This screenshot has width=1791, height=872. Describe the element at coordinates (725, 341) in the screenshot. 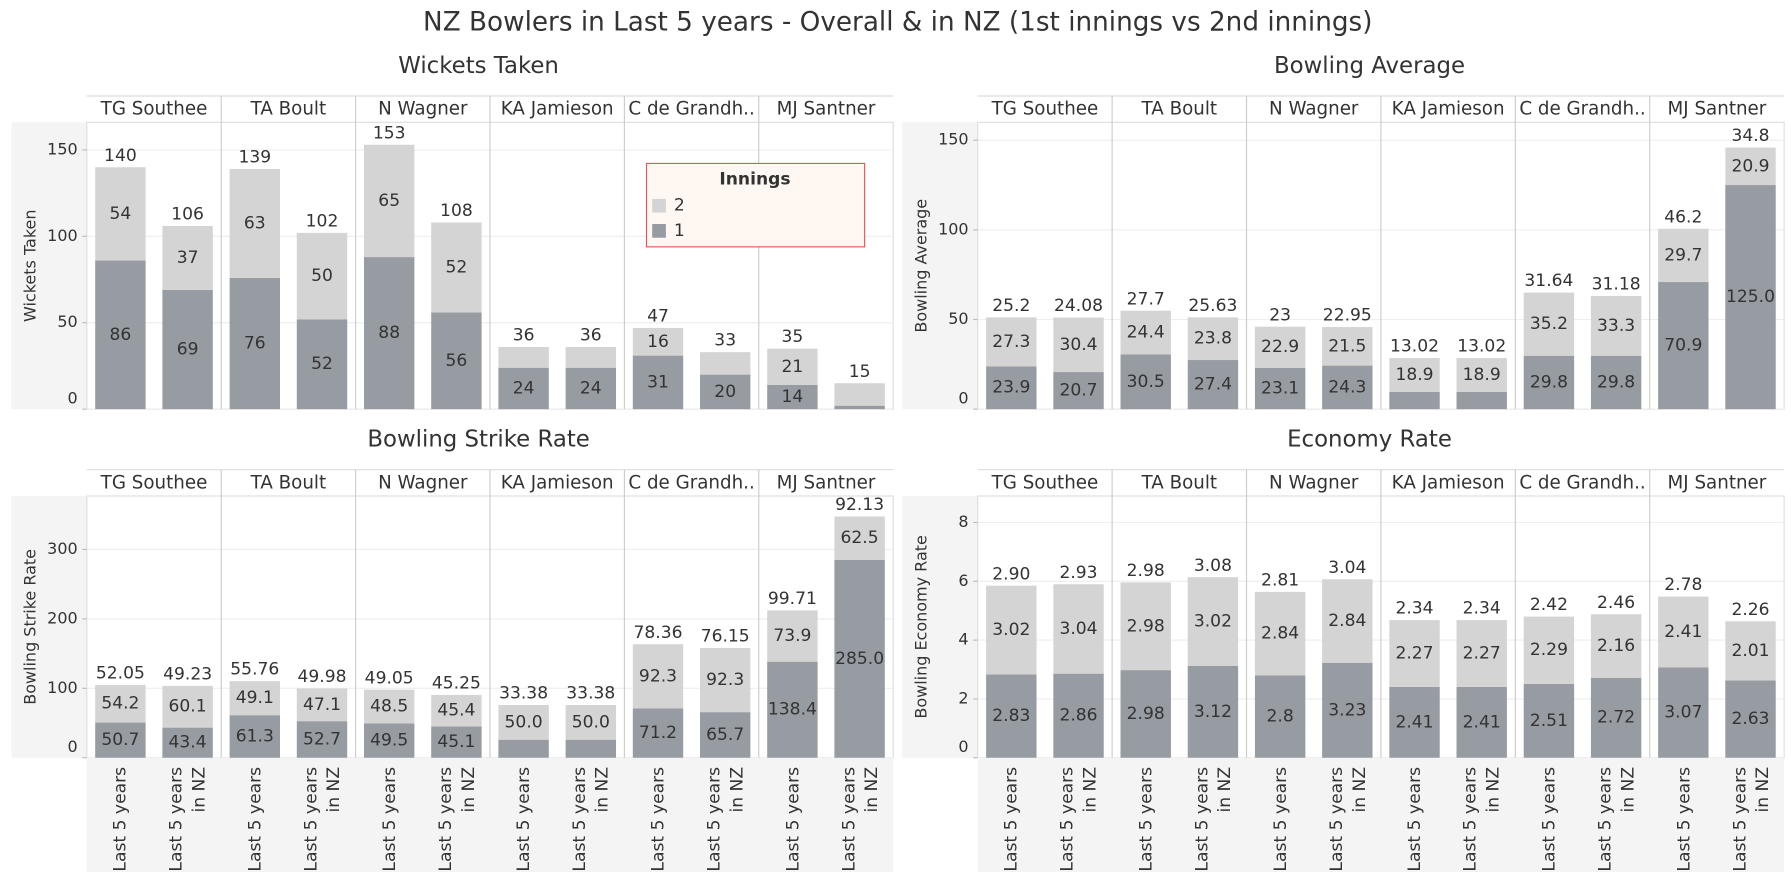

I see `total-label: 33` at that location.